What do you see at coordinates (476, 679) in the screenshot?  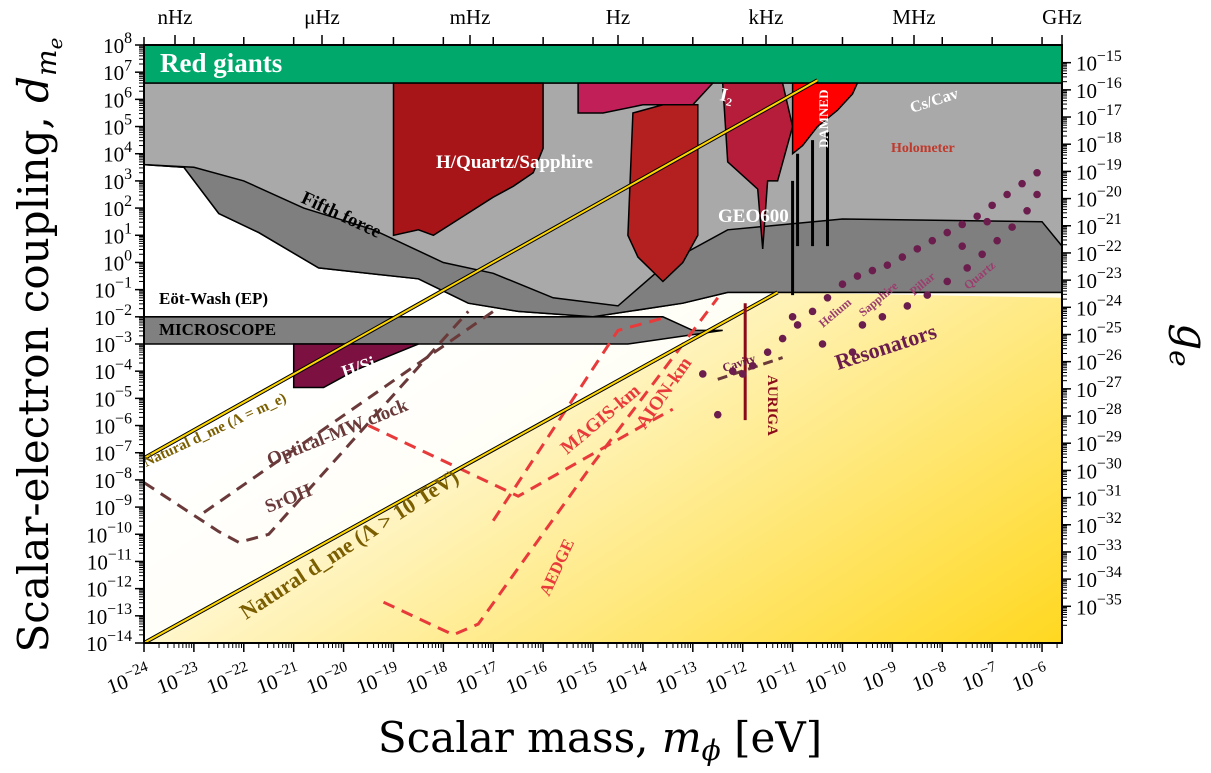 I see `x-tick-label-group: 10−17` at bounding box center [476, 679].